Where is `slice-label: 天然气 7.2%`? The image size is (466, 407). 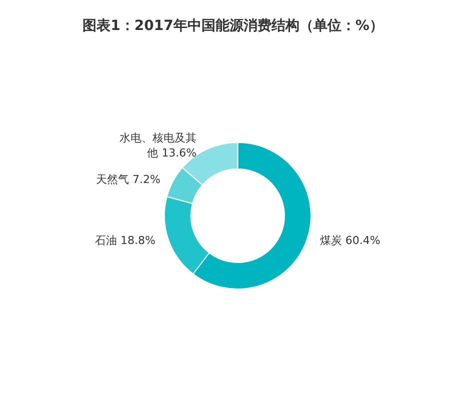 slice-label: 天然气 7.2% is located at coordinates (128, 179).